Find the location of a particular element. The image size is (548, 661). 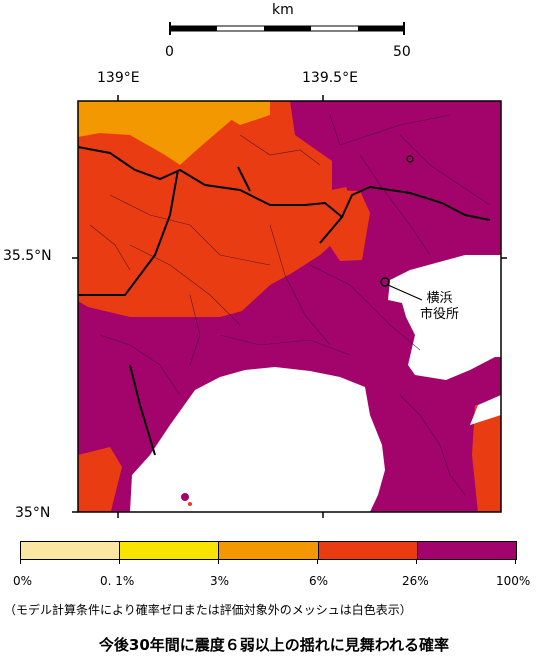

map-title: 今後30年間に震度６弱以上の揺れに見舞われる確率 is located at coordinates (274, 645).